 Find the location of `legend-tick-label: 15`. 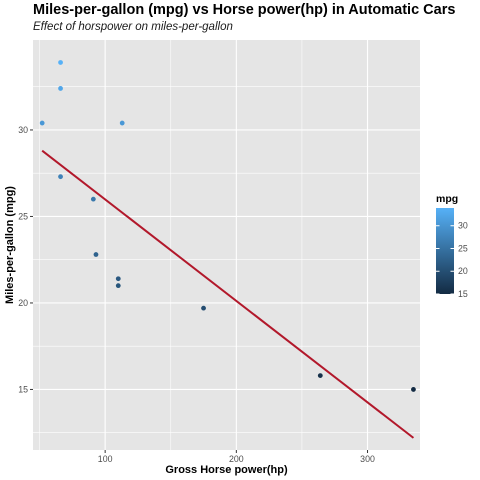

legend-tick-label: 15 is located at coordinates (463, 294).